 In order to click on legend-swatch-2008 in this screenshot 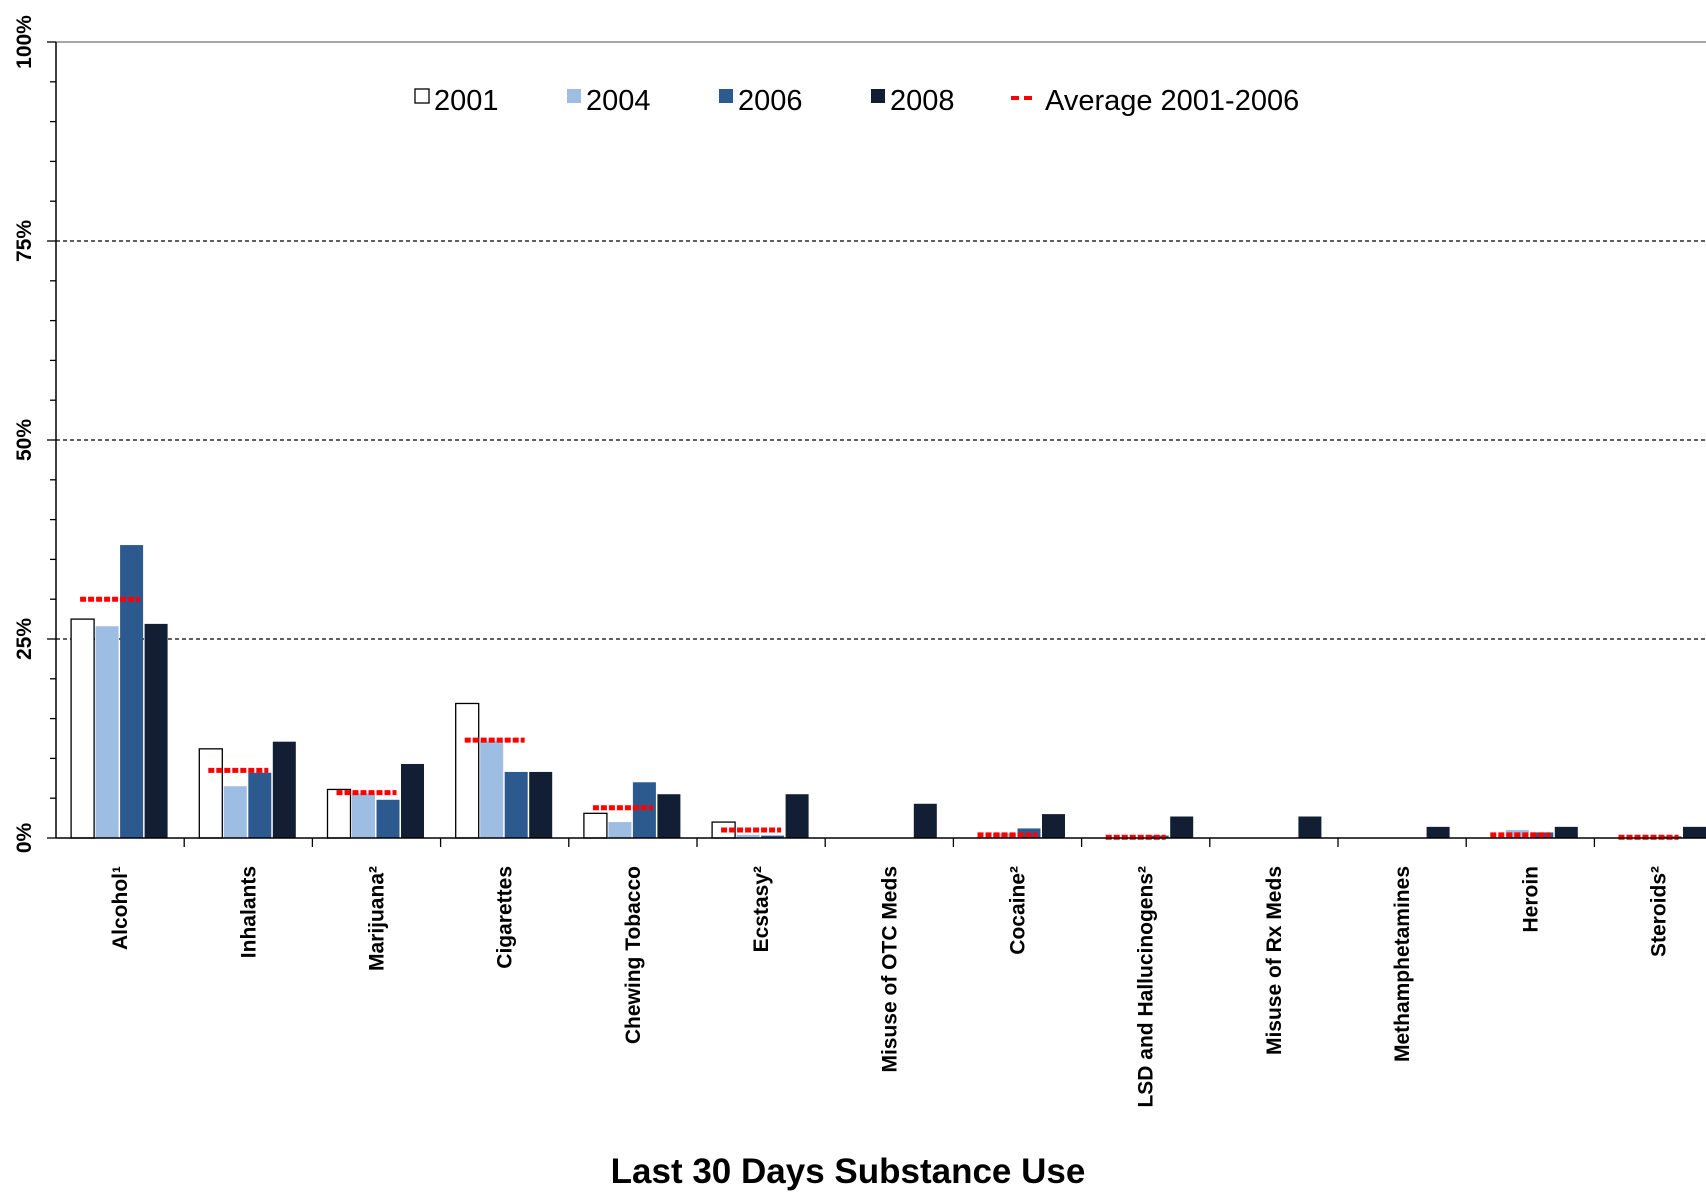, I will do `click(878, 96)`.